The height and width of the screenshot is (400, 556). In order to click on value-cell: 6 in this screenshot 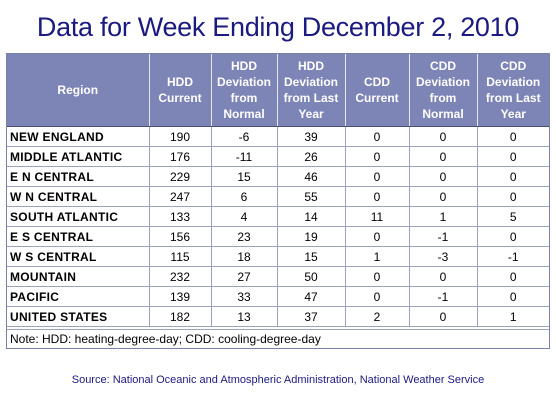, I will do `click(244, 196)`.